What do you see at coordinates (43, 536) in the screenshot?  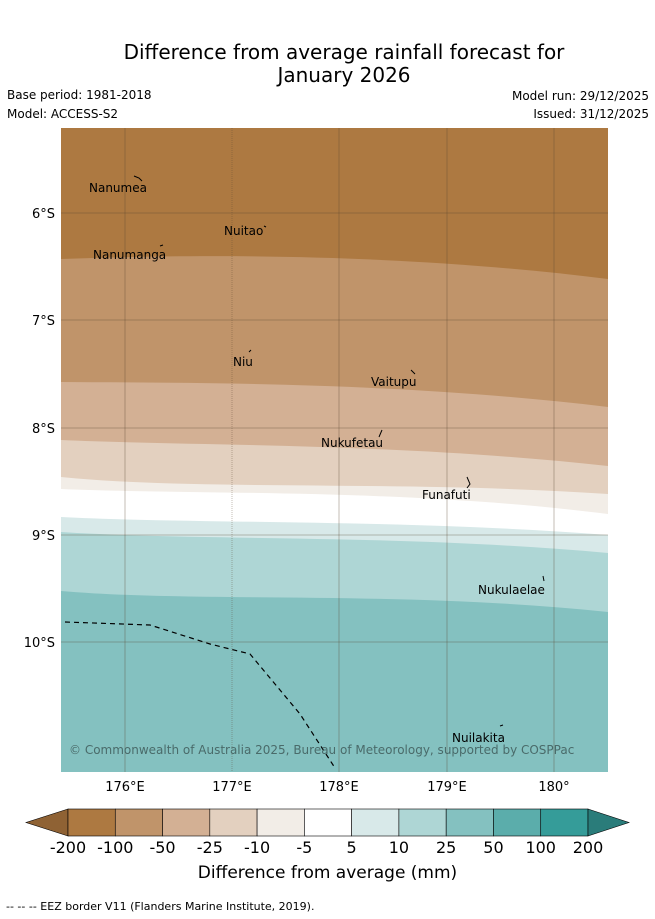 I see `lat-label-9s: 9°S` at bounding box center [43, 536].